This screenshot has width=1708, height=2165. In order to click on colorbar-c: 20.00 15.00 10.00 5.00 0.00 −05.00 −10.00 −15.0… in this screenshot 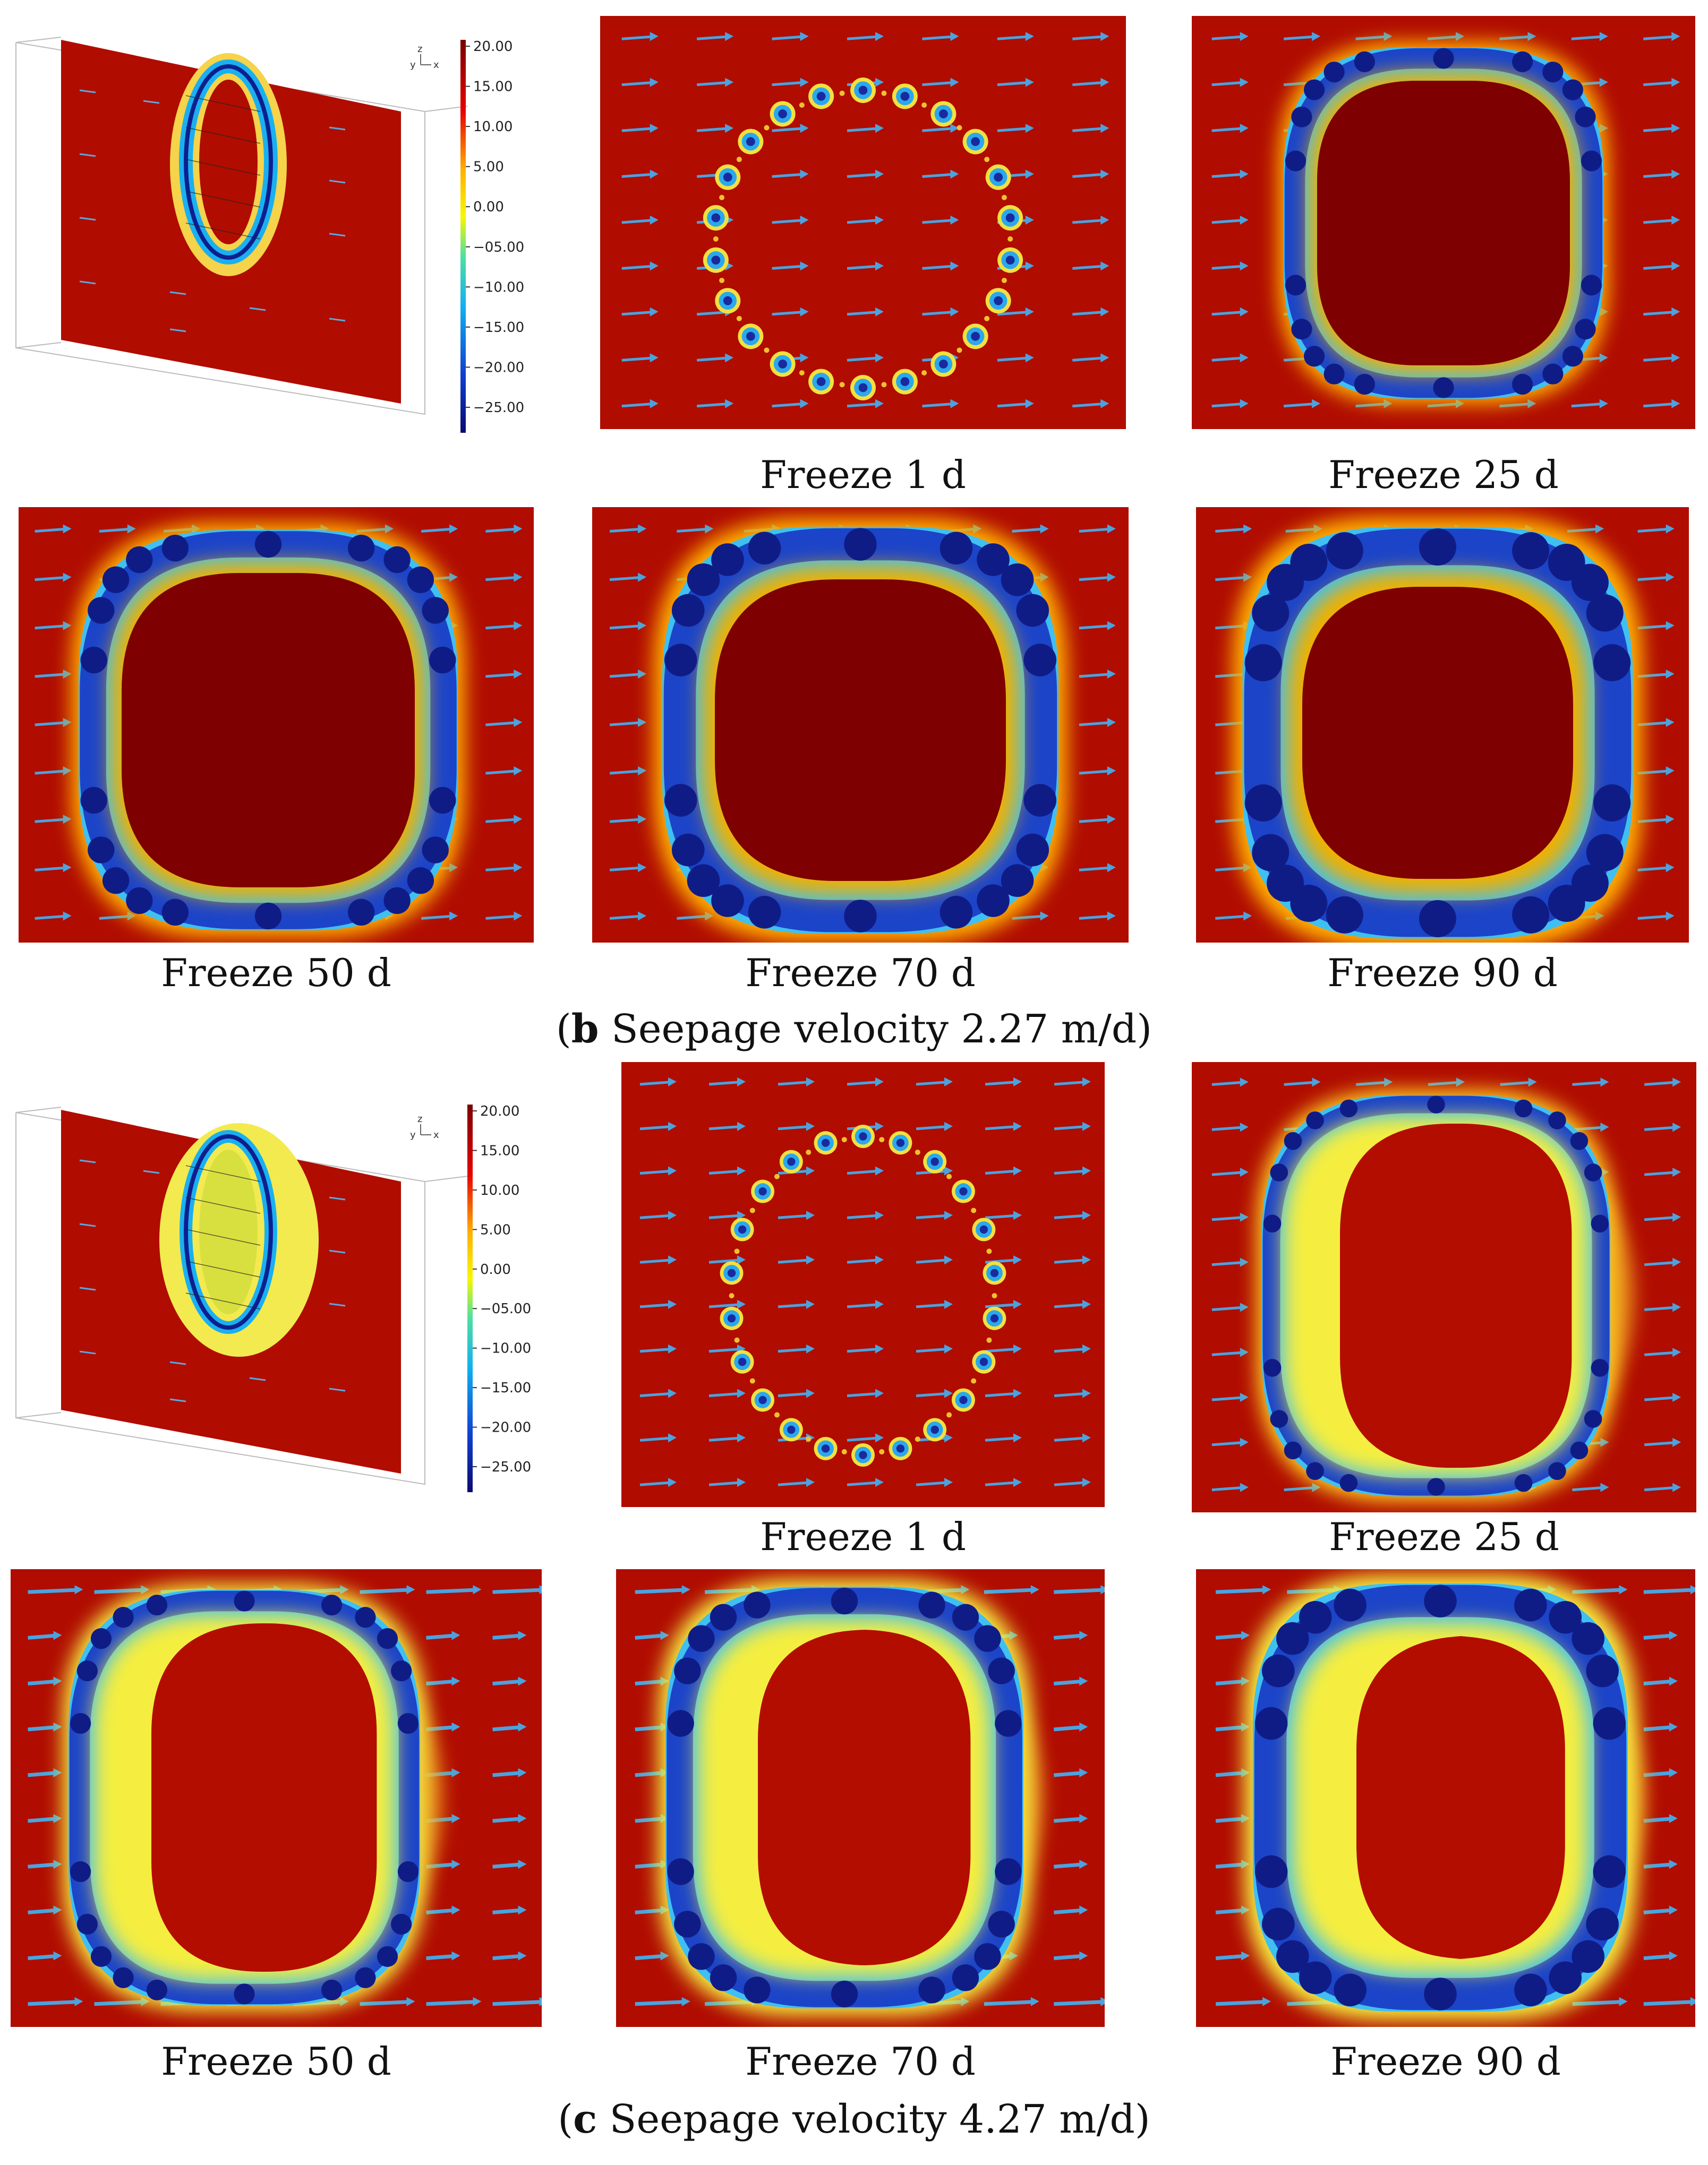, I will do `click(514, 1298)`.